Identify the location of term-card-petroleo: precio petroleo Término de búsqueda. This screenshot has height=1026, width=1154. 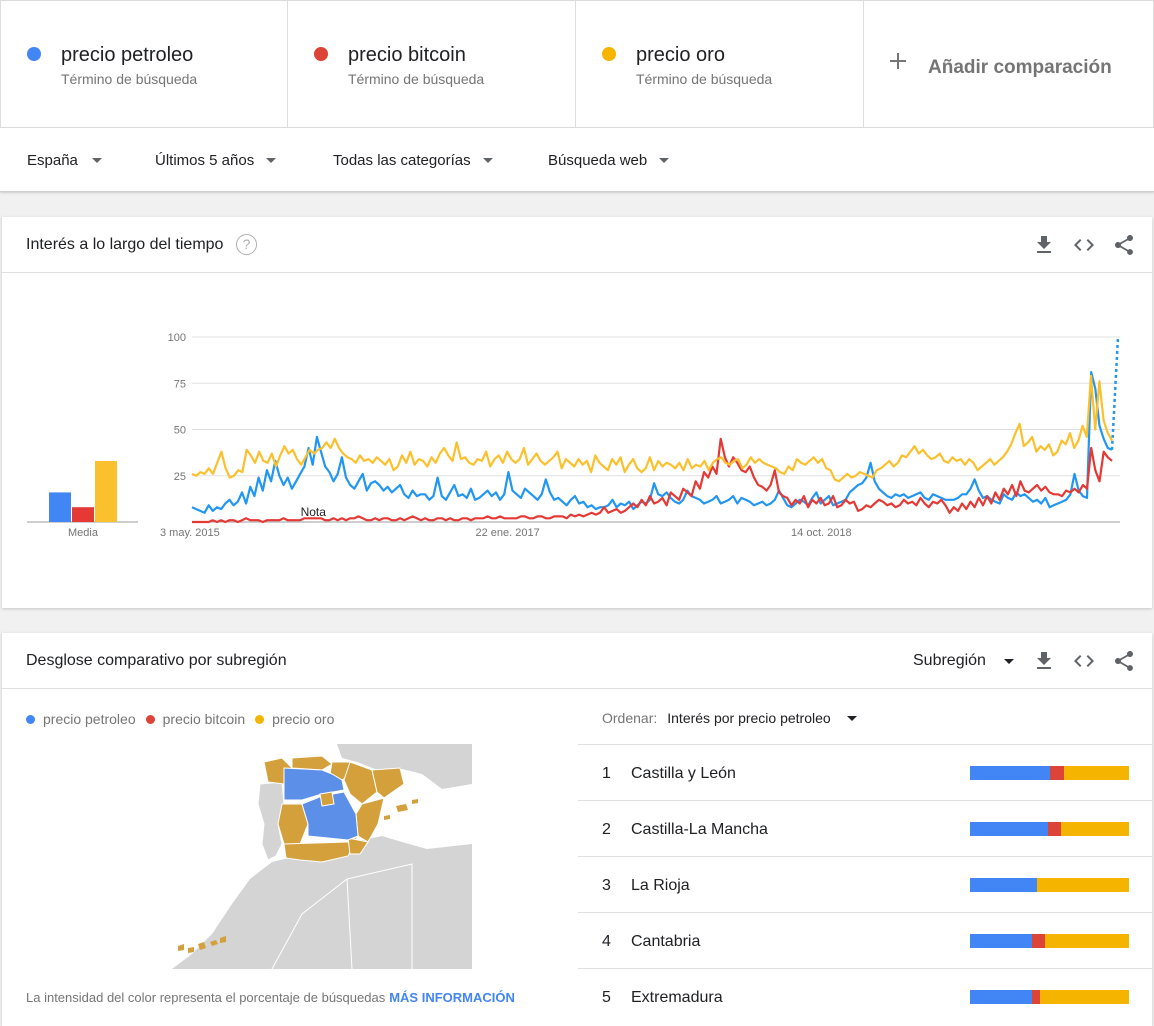
(144, 64).